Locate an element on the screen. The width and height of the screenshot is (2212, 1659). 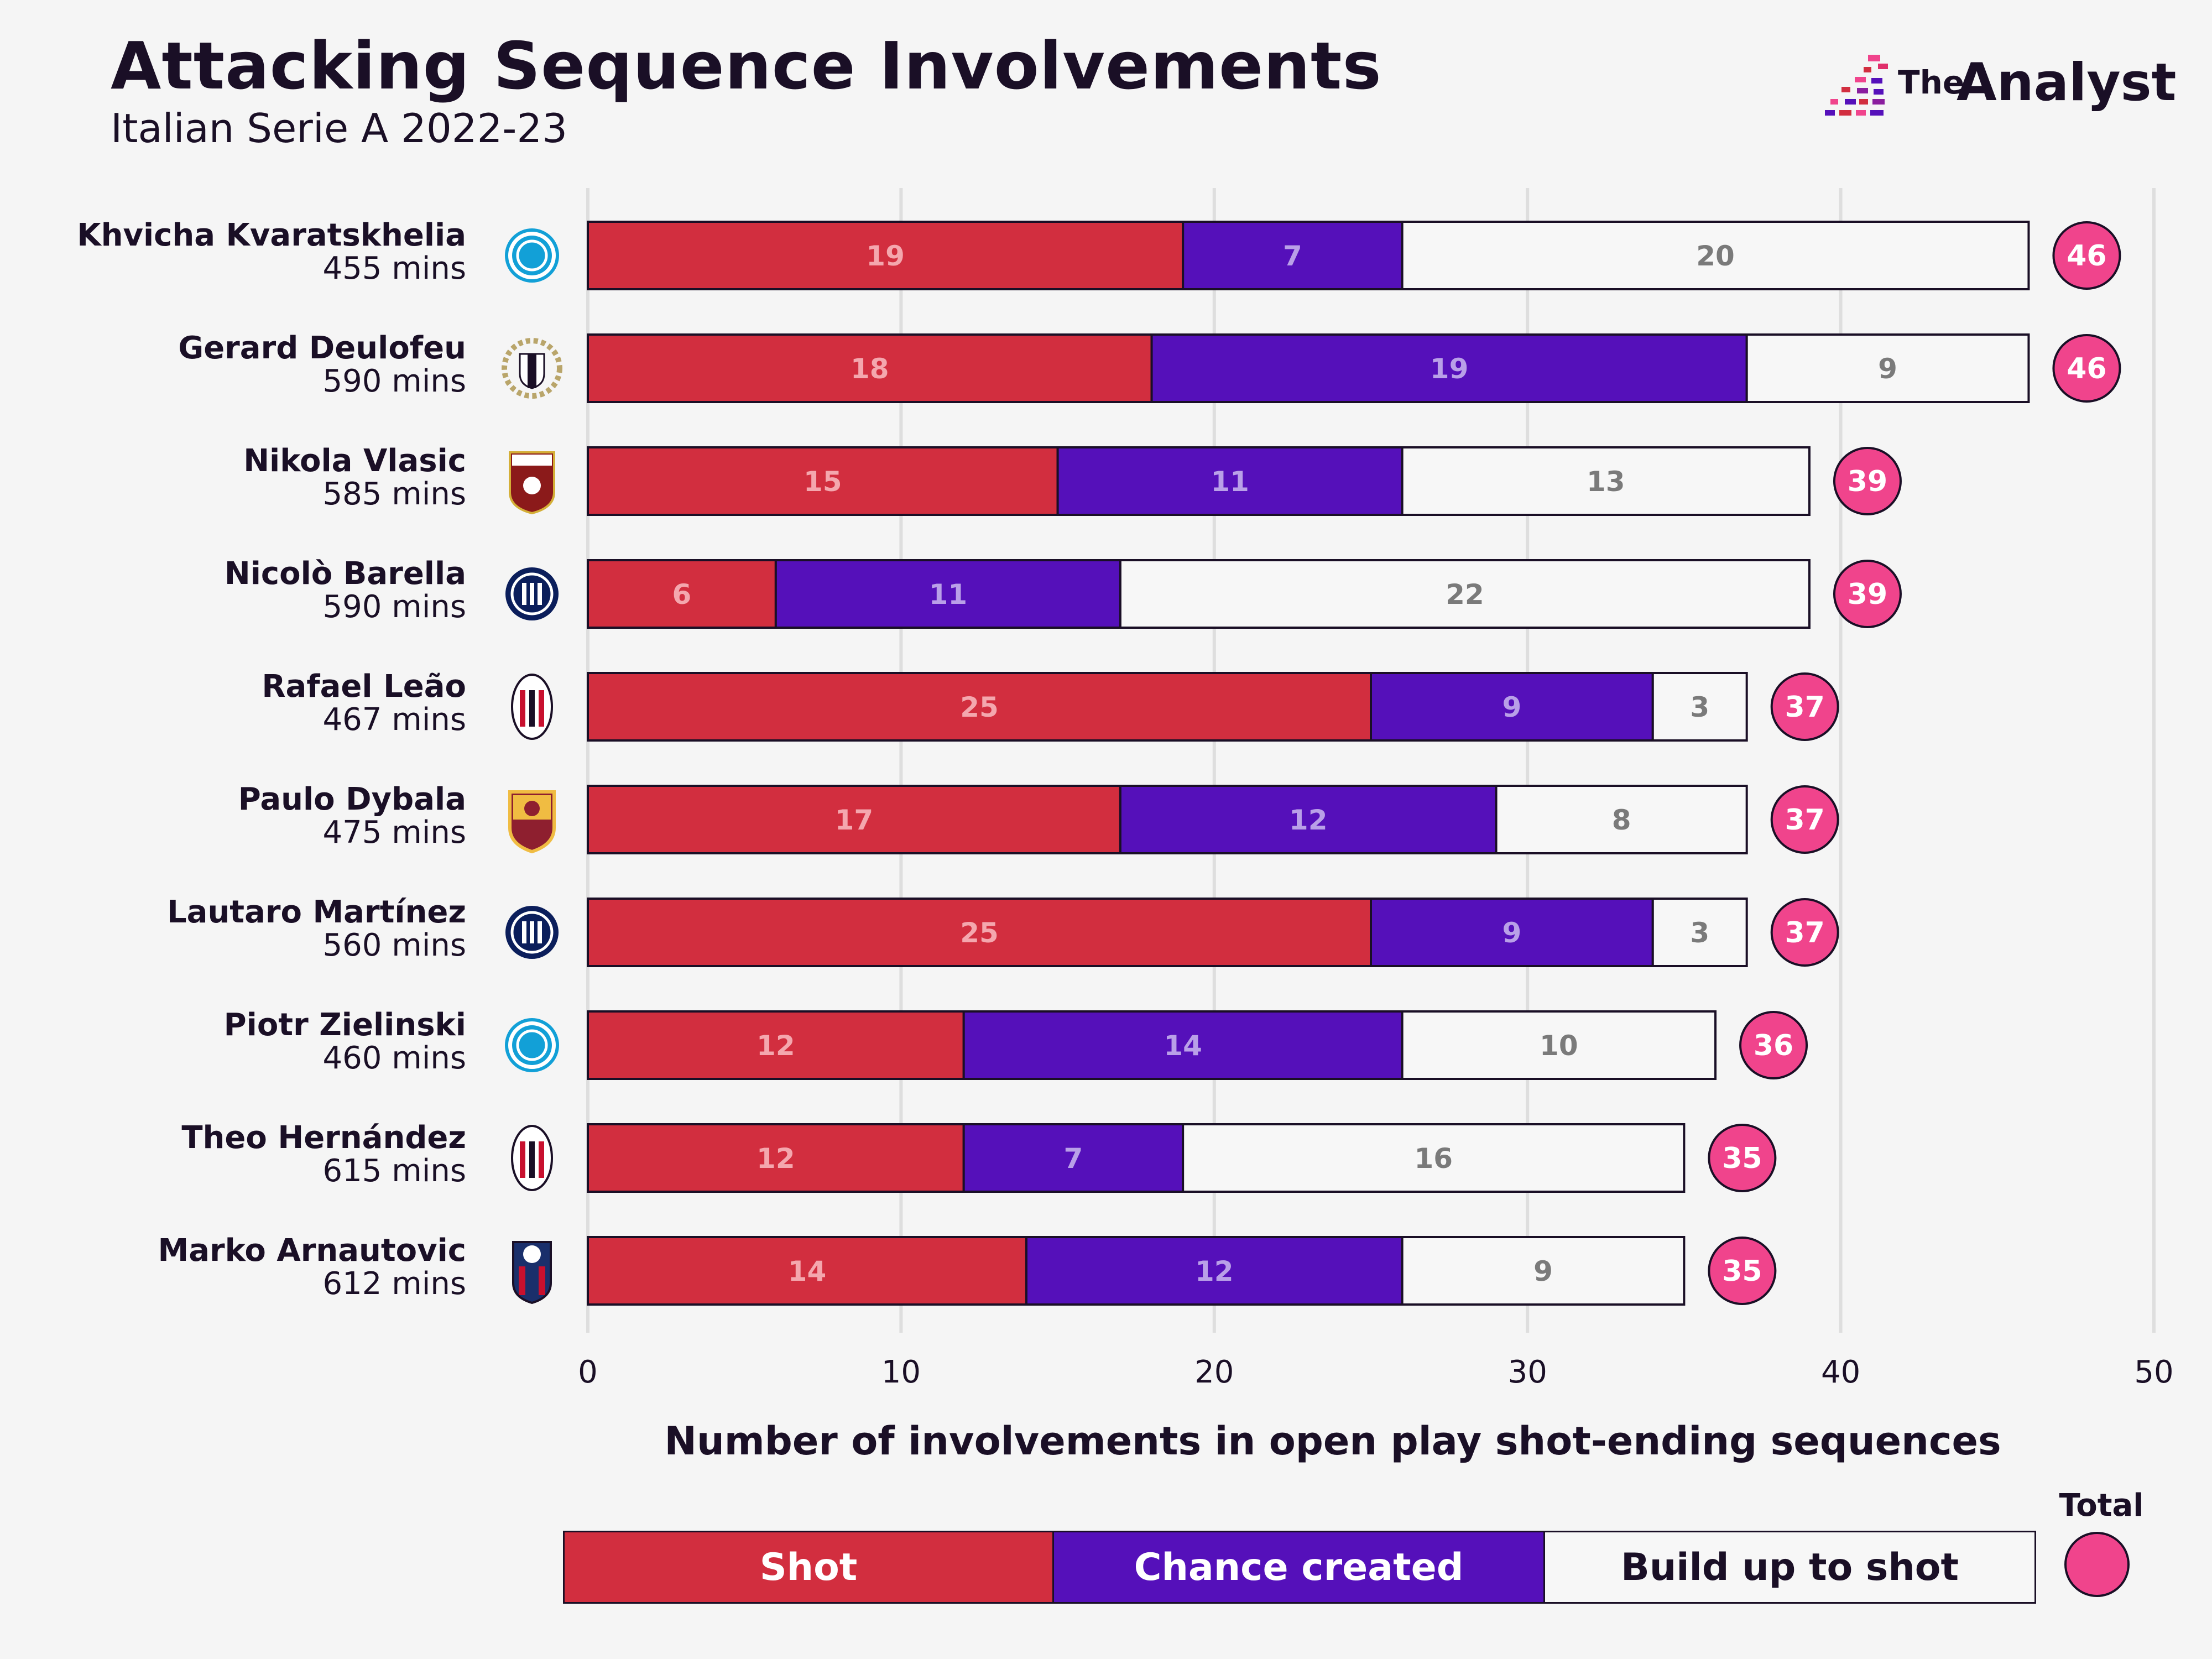
bar-segment-shot-label: 12 is located at coordinates (776, 1159).